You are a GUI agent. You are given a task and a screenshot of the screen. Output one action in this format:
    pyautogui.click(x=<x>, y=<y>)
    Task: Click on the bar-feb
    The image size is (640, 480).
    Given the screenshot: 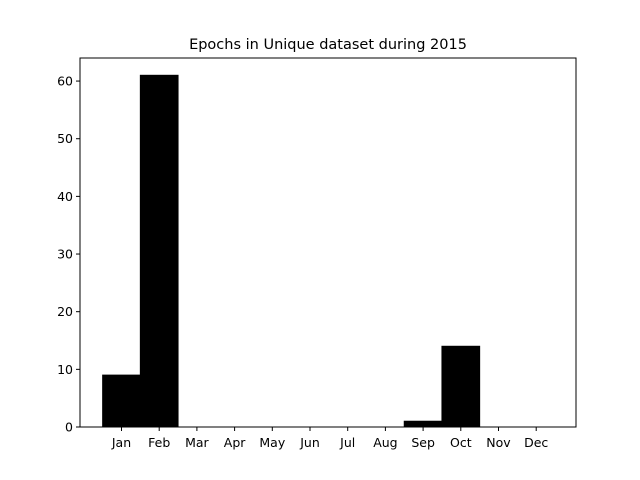 What is the action you would take?
    pyautogui.click(x=159, y=251)
    